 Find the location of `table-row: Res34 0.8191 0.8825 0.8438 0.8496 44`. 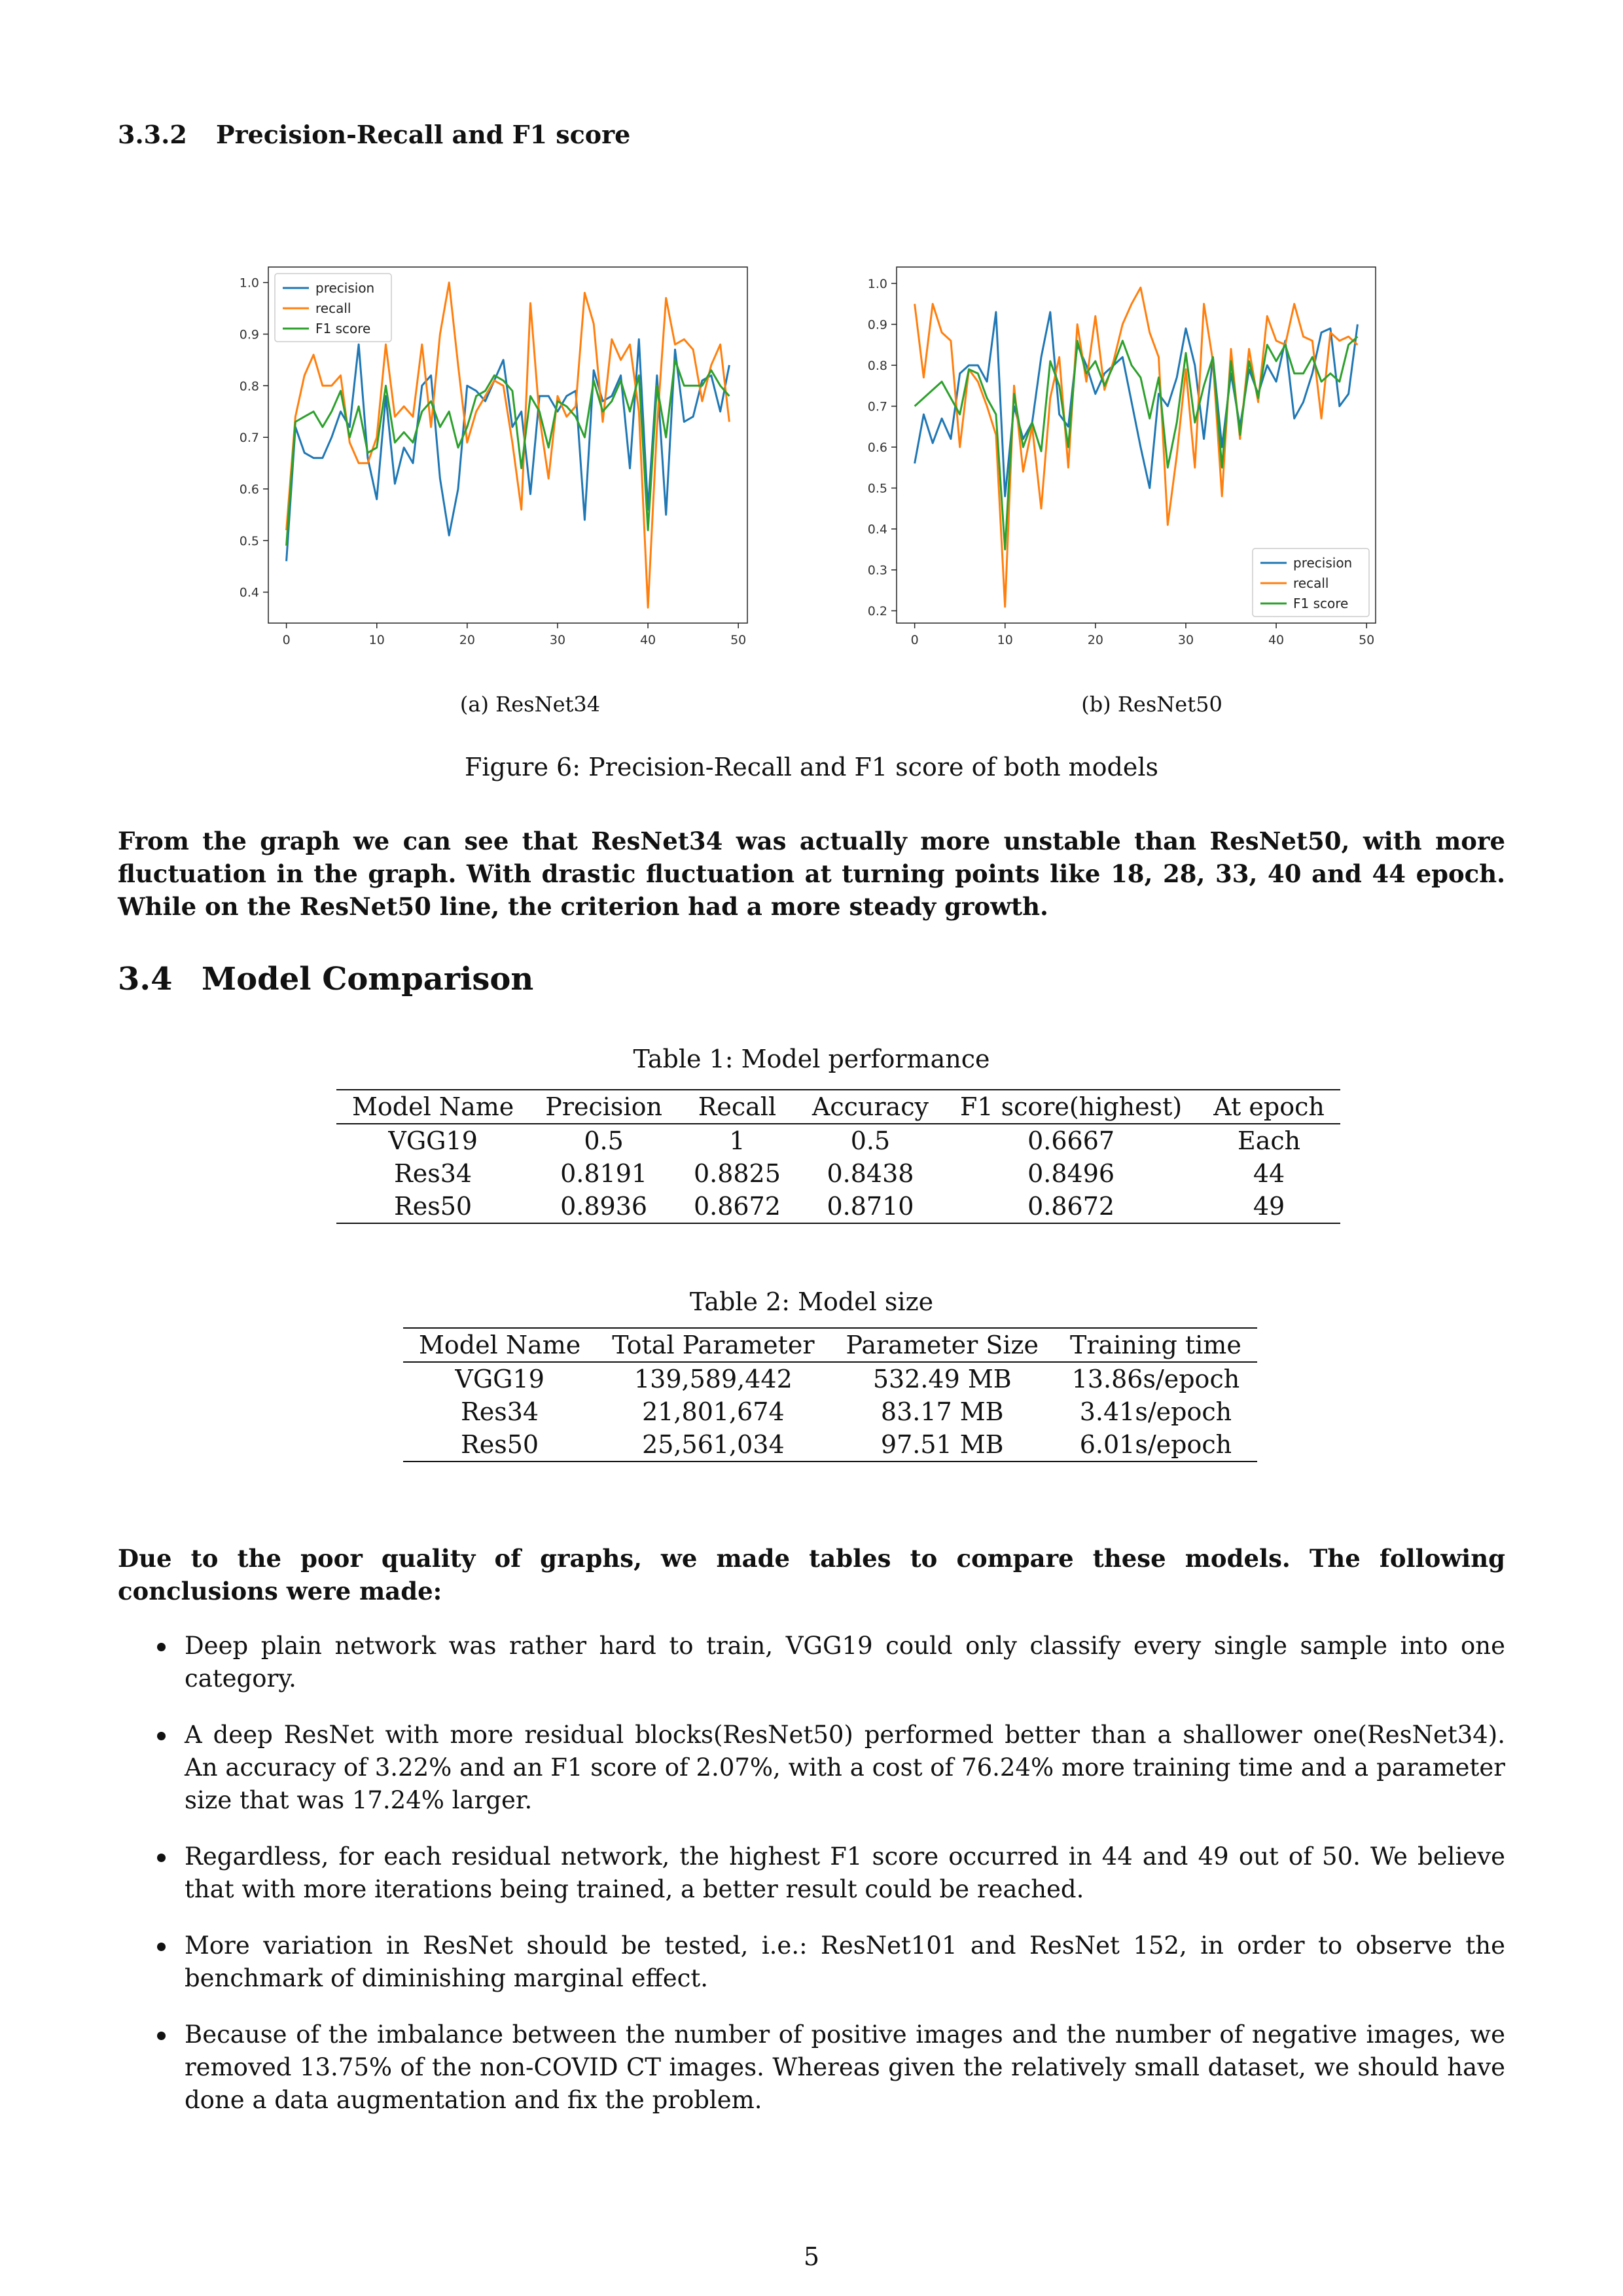

table-row: Res34 0.8191 0.8825 0.8438 0.8496 44 is located at coordinates (838, 1173).